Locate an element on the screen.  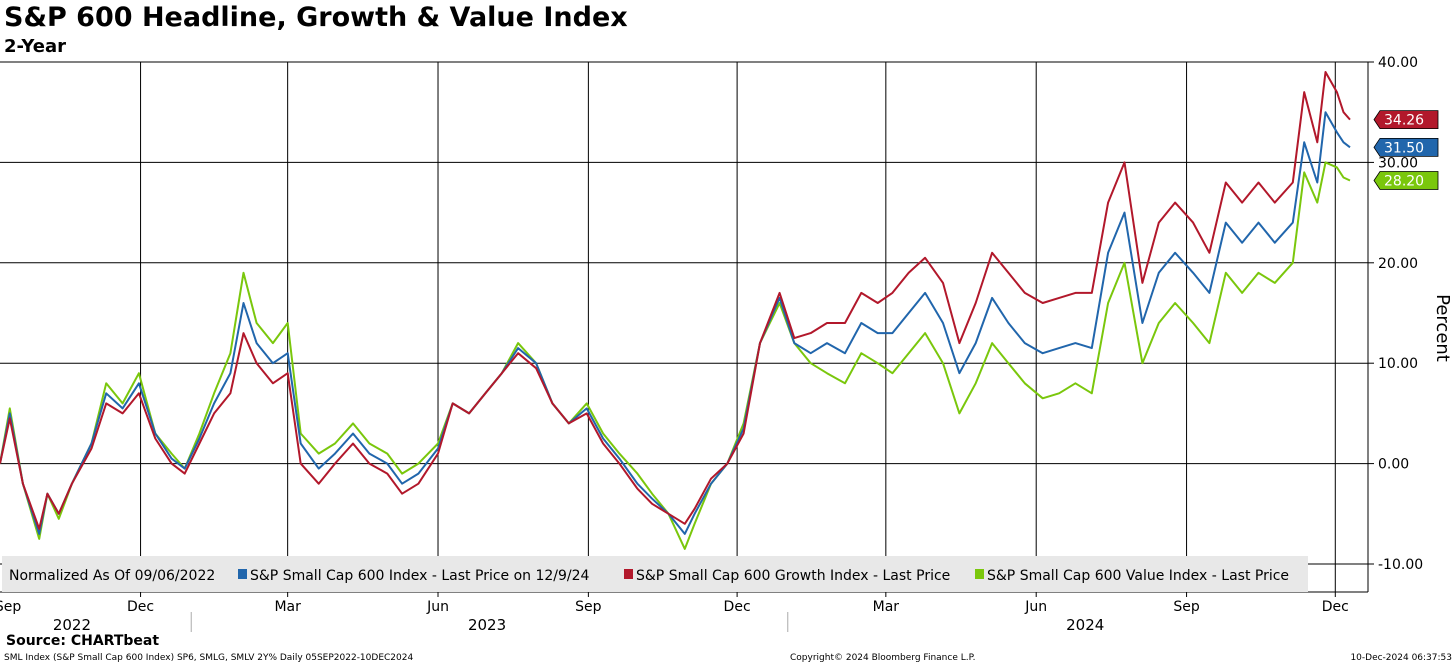
chart-subtitle: 2-Year is located at coordinates (35, 46).